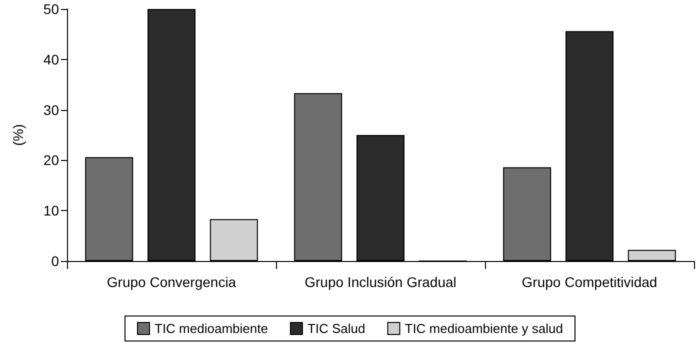 This screenshot has height=343, width=700. What do you see at coordinates (18, 135) in the screenshot?
I see `y-axis-title: (%)` at bounding box center [18, 135].